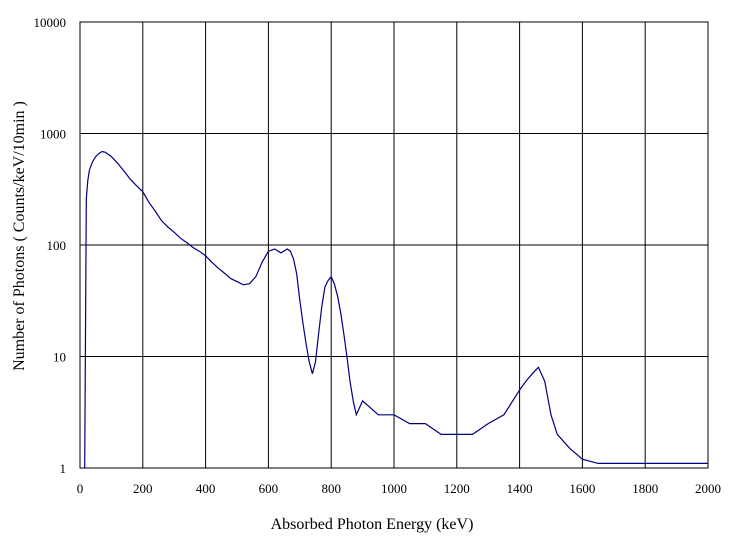 The width and height of the screenshot is (732, 556). I want to click on x-tick-labels: 0 200 400 600 800 1000 1200 1400 1600 1800 2000, so click(399, 488).